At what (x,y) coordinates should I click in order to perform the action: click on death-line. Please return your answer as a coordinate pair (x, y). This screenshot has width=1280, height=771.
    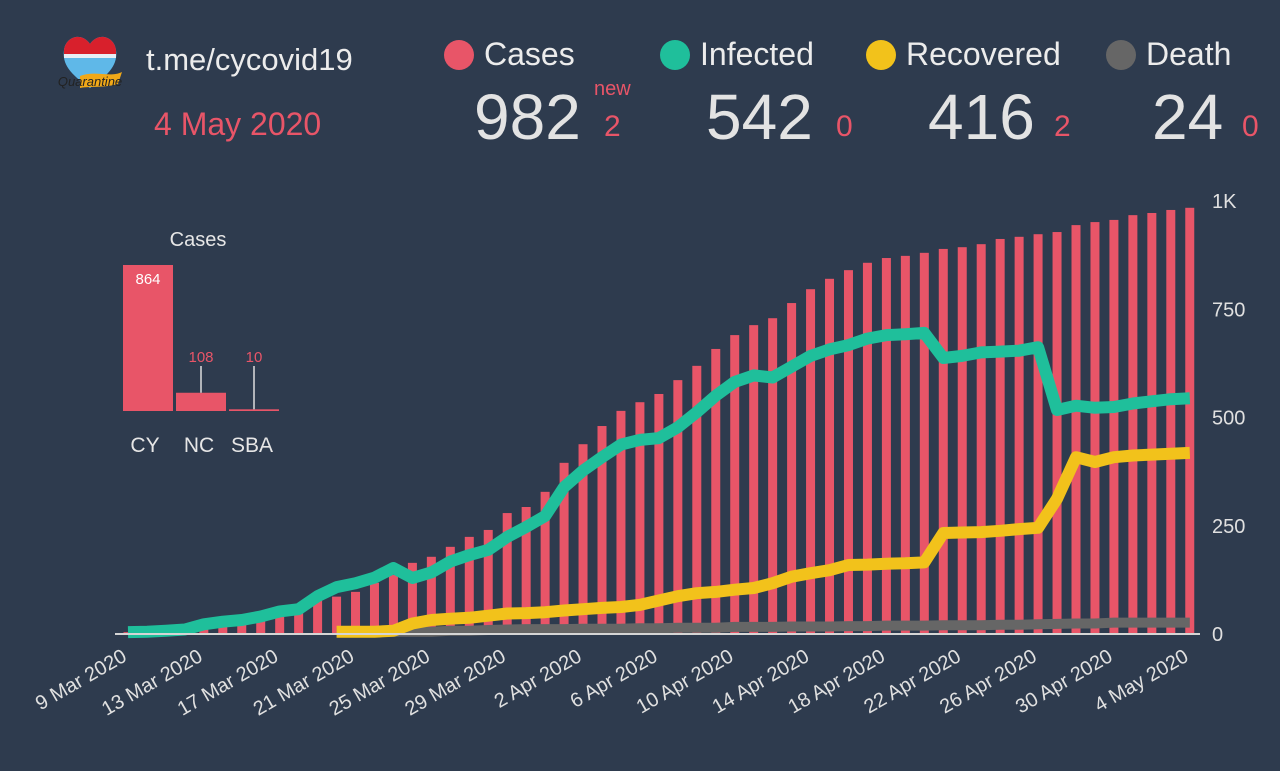
    Looking at the image, I should click on (763, 627).